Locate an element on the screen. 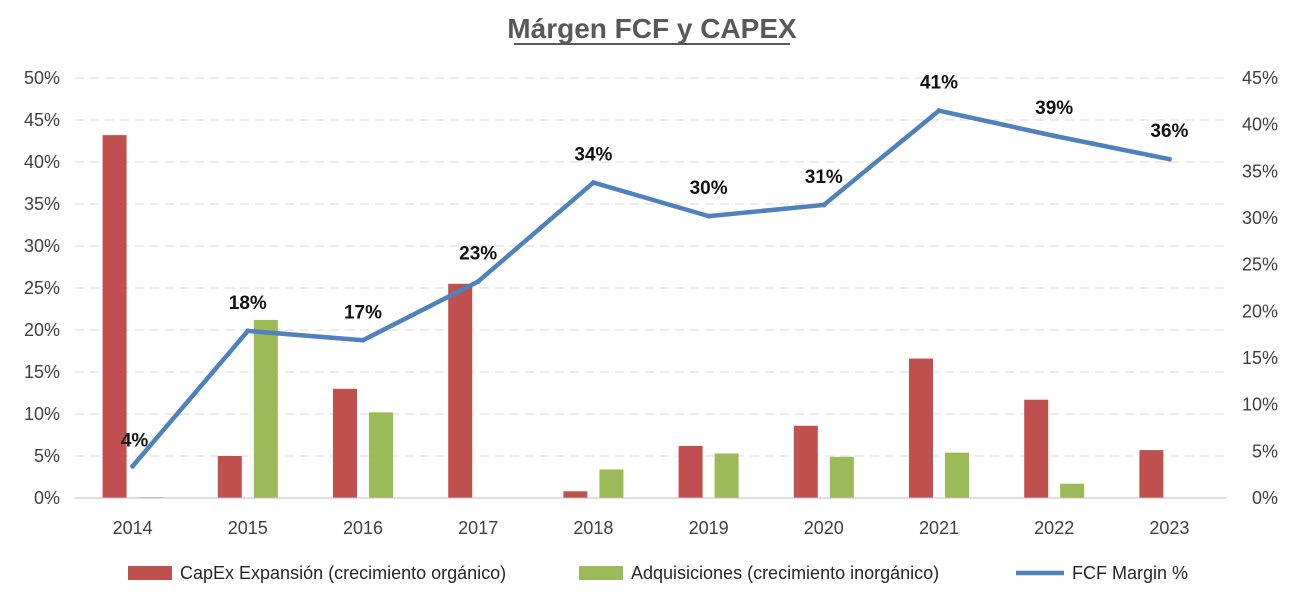 Image resolution: width=1292 pixels, height=600 pixels. bar-adquisiciones-2019 is located at coordinates (726, 475).